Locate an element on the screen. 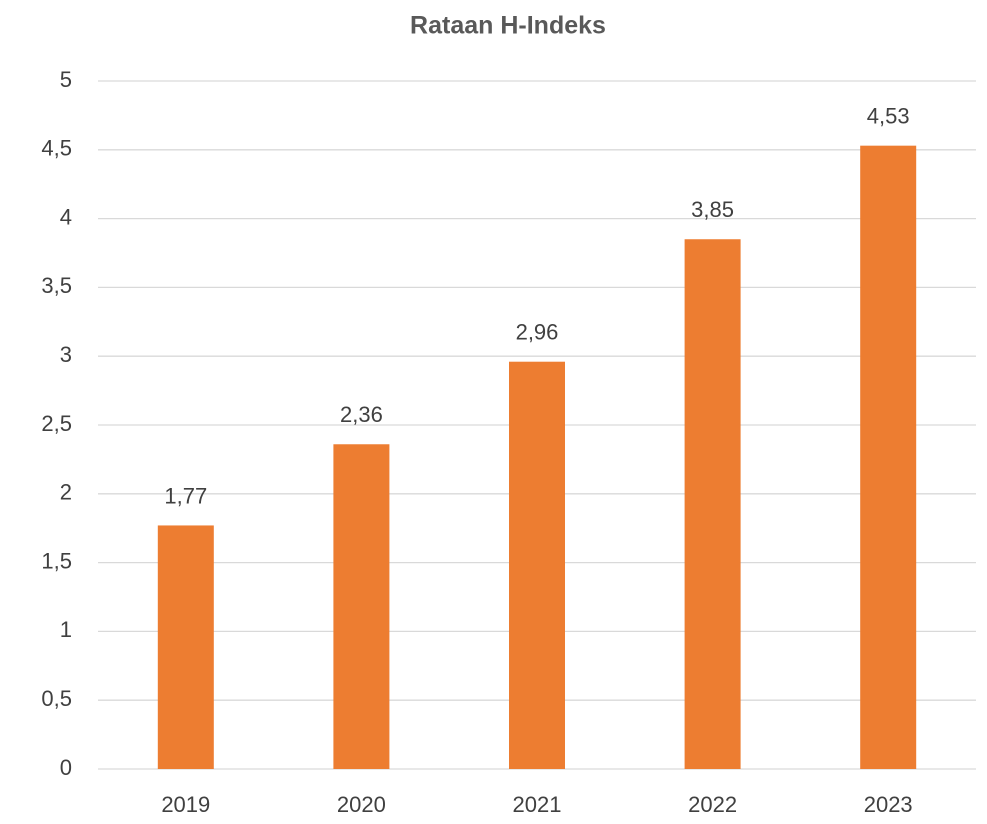 Image resolution: width=987 pixels, height=824 pixels. y-tick-label: 1,5 is located at coordinates (56, 560).